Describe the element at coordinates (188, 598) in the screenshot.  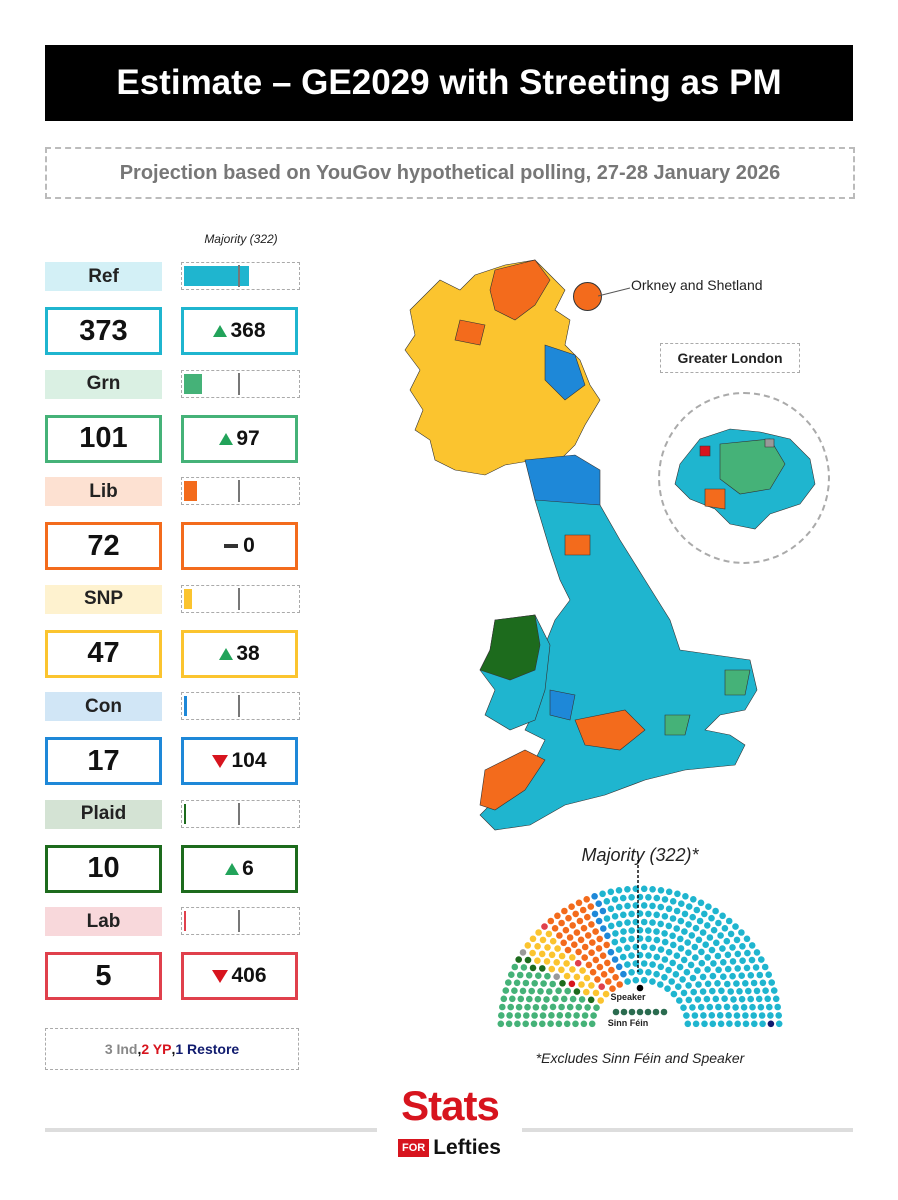
I see `seat-bar-fill-snp` at that location.